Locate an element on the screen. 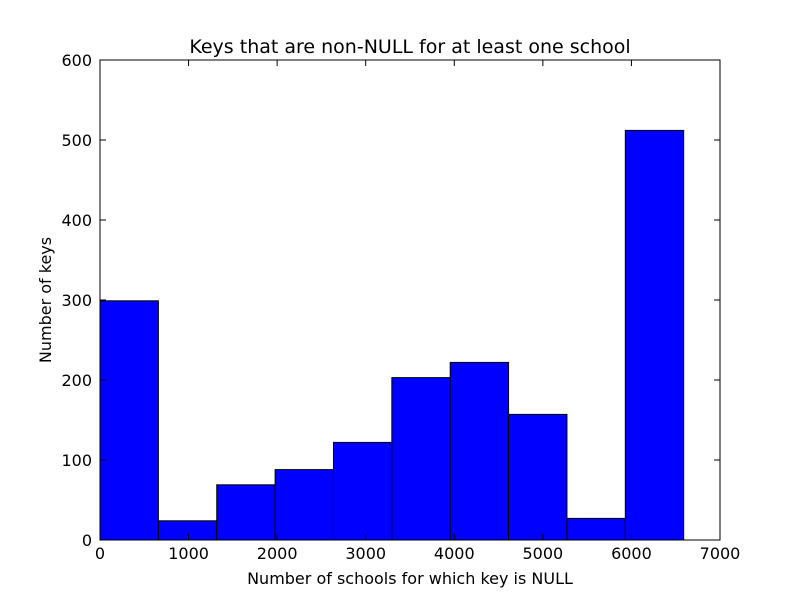  y-axis-label: Number of keys is located at coordinates (45, 300).